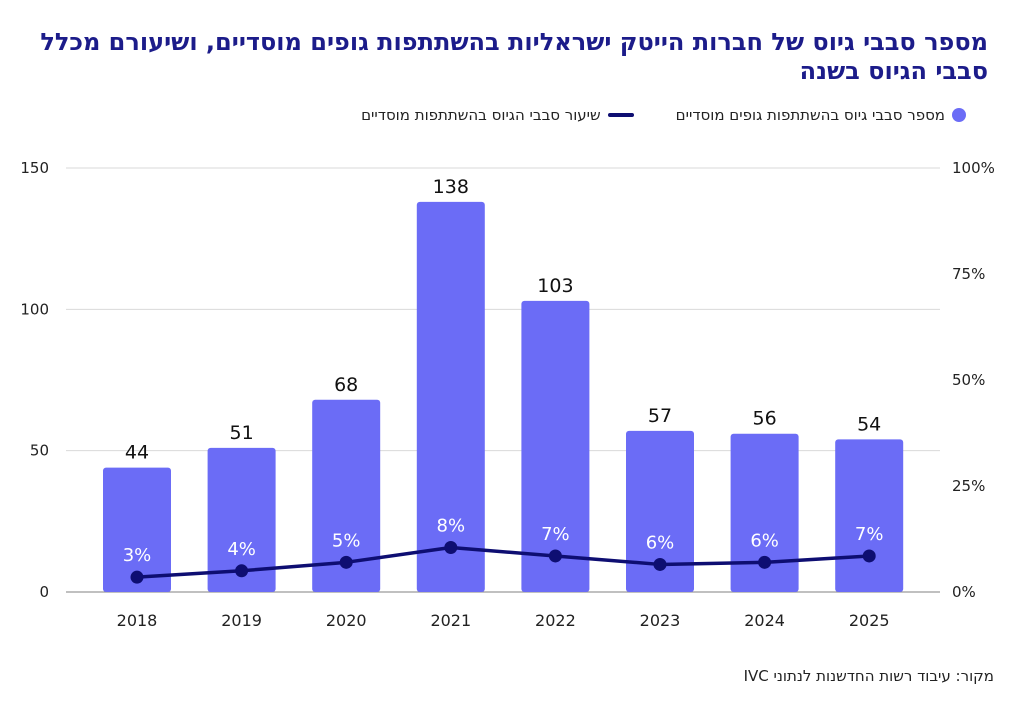 Image resolution: width=1024 pixels, height=713 pixels. I want to click on rate-line, so click(503, 562).